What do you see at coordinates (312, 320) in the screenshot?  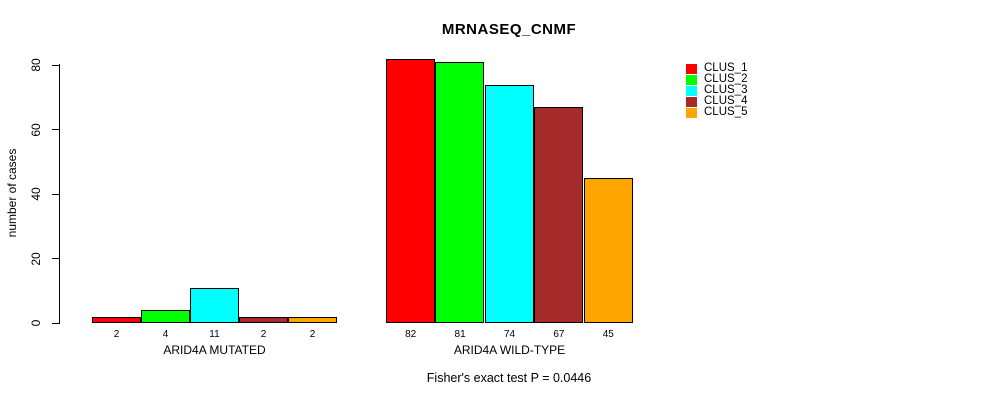 I see `bar-clus_5-group1` at bounding box center [312, 320].